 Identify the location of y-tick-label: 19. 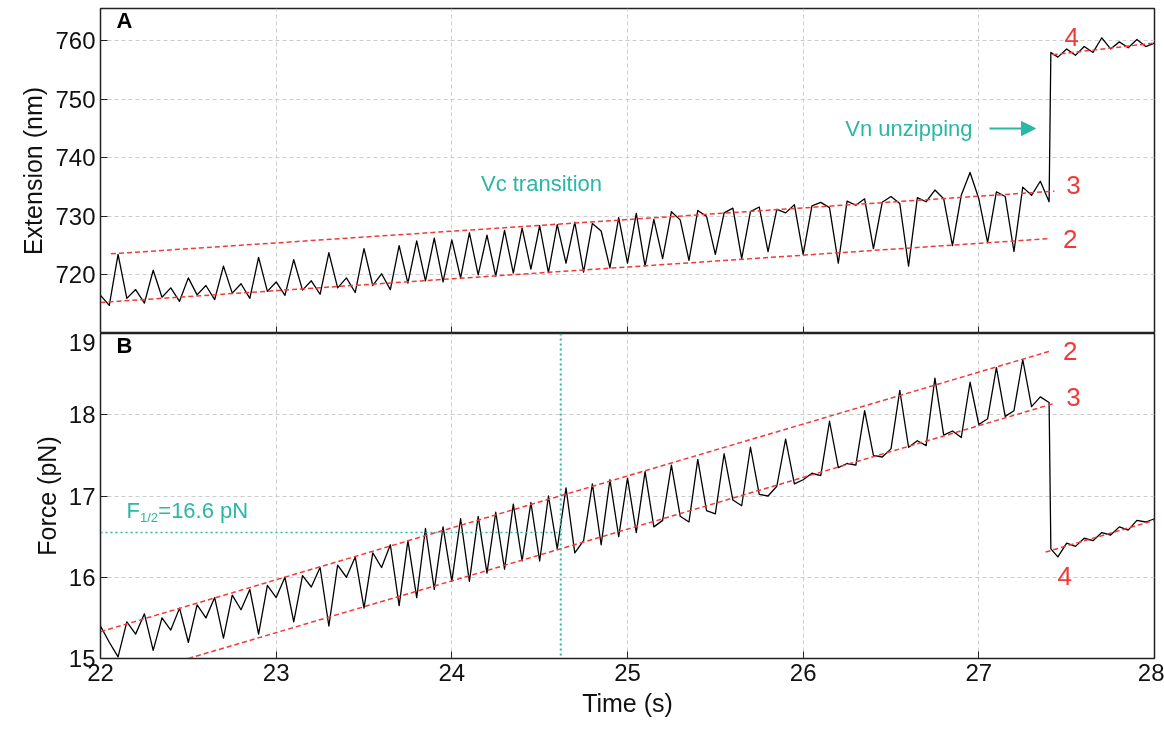
(82, 342).